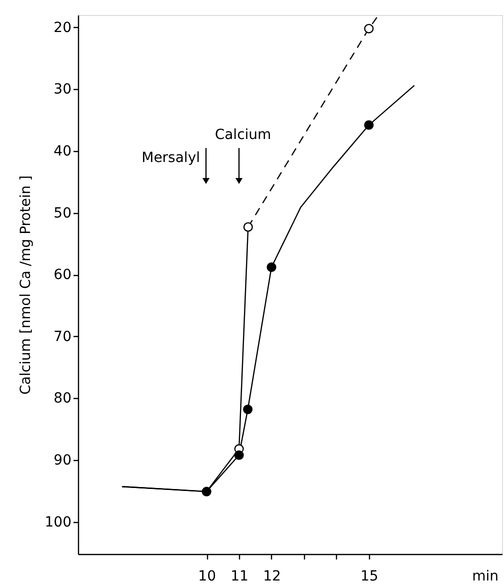 The width and height of the screenshot is (504, 585). I want to click on y-tick-label: 50, so click(63, 213).